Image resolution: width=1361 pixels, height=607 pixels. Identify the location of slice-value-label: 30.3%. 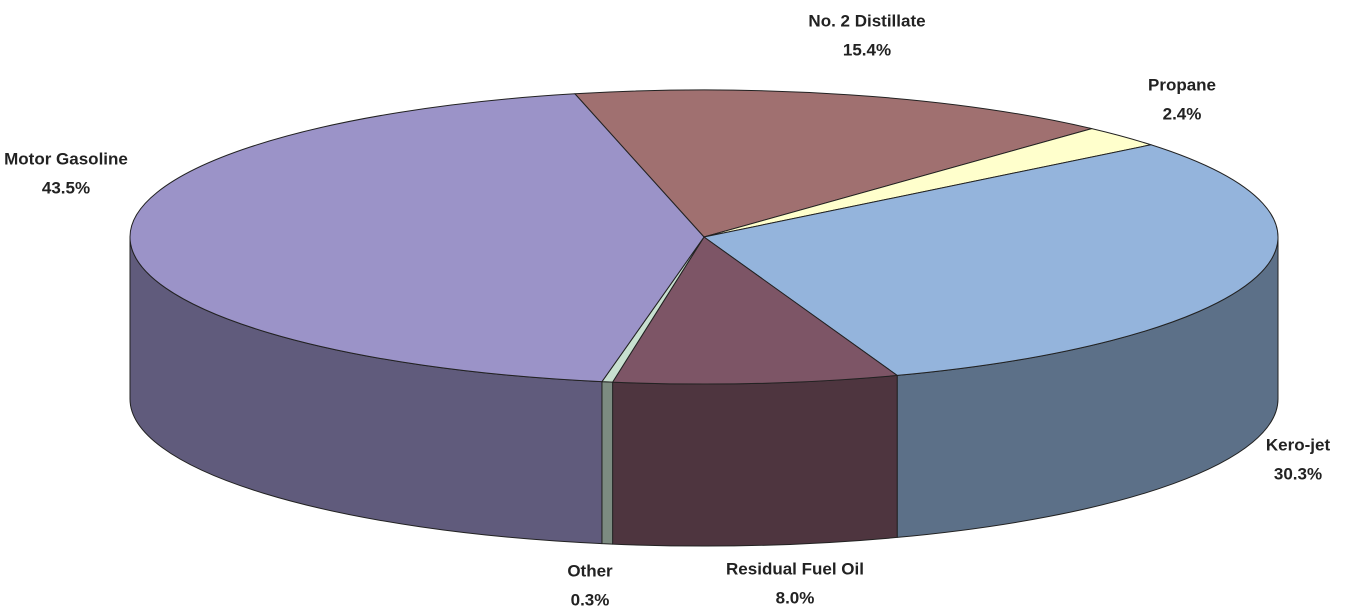
(1298, 473).